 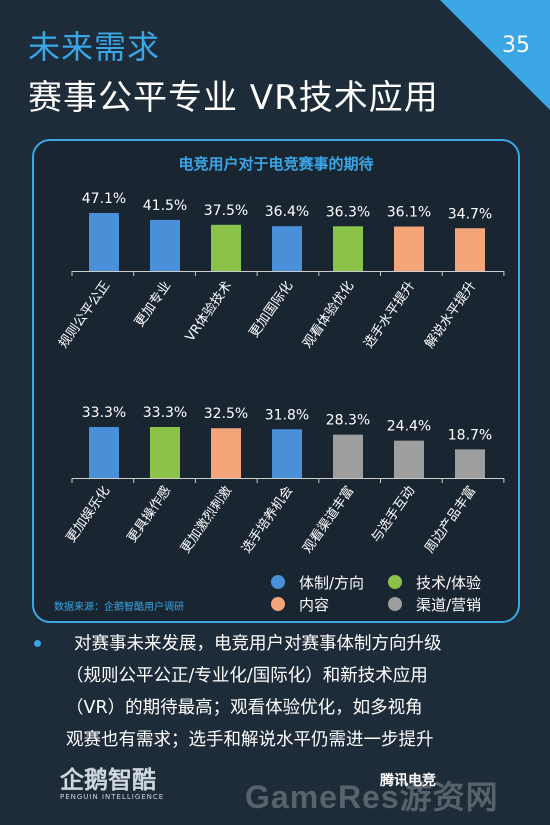 I want to click on legend-item-channel: 渠道/营销, so click(x=446, y=604).